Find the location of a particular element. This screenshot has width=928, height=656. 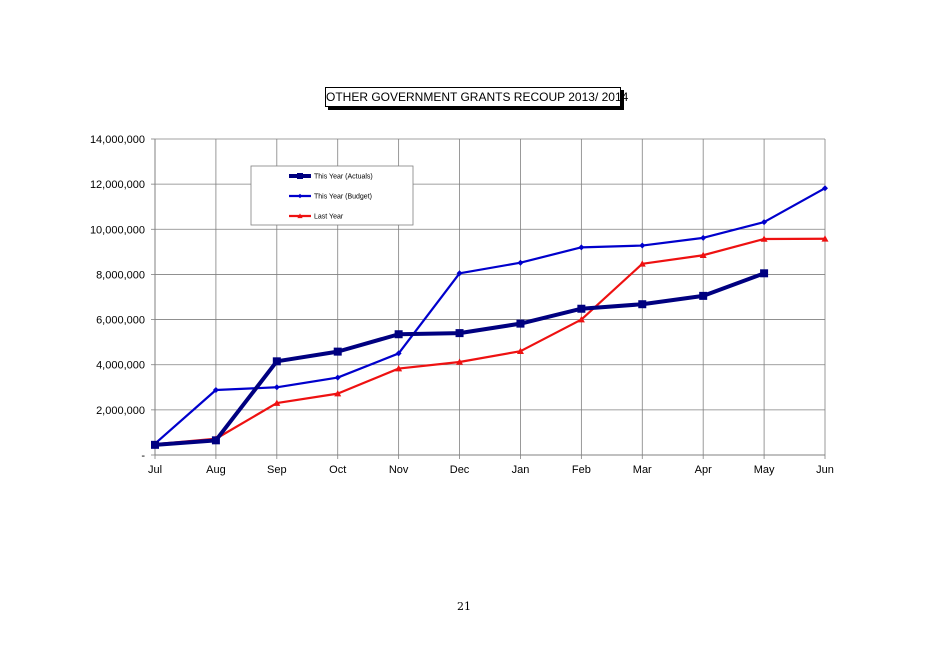

x-tick-label: Apr is located at coordinates (703, 470).